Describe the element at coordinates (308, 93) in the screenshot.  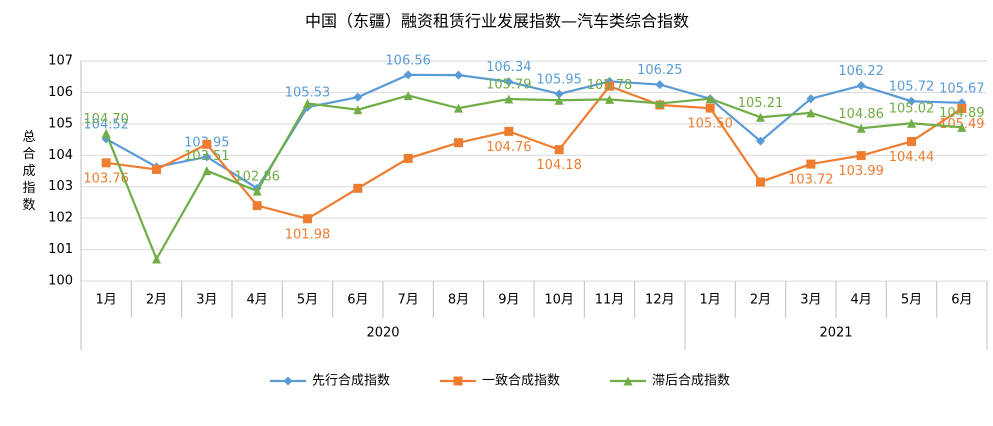
I see `data-label: 105.53` at that location.